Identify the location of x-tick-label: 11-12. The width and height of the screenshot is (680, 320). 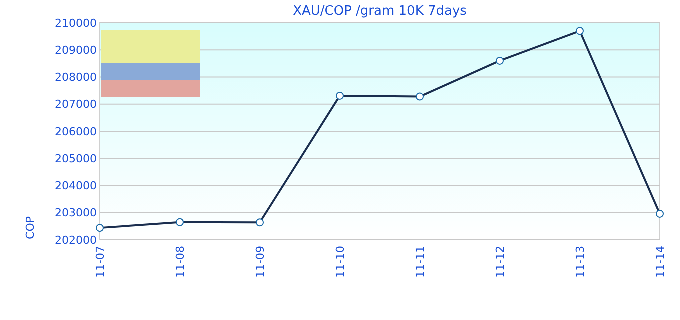
(500, 262).